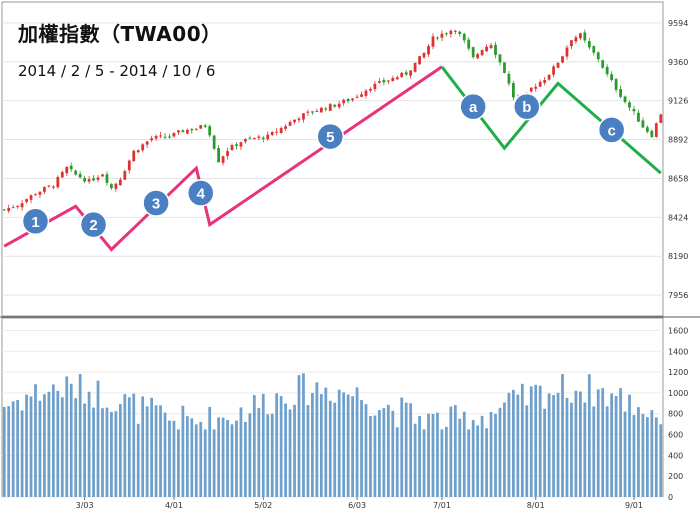 The image size is (700, 516). Describe the element at coordinates (174, 505) in the screenshot. I see `x-tick-label: 4/01` at that location.